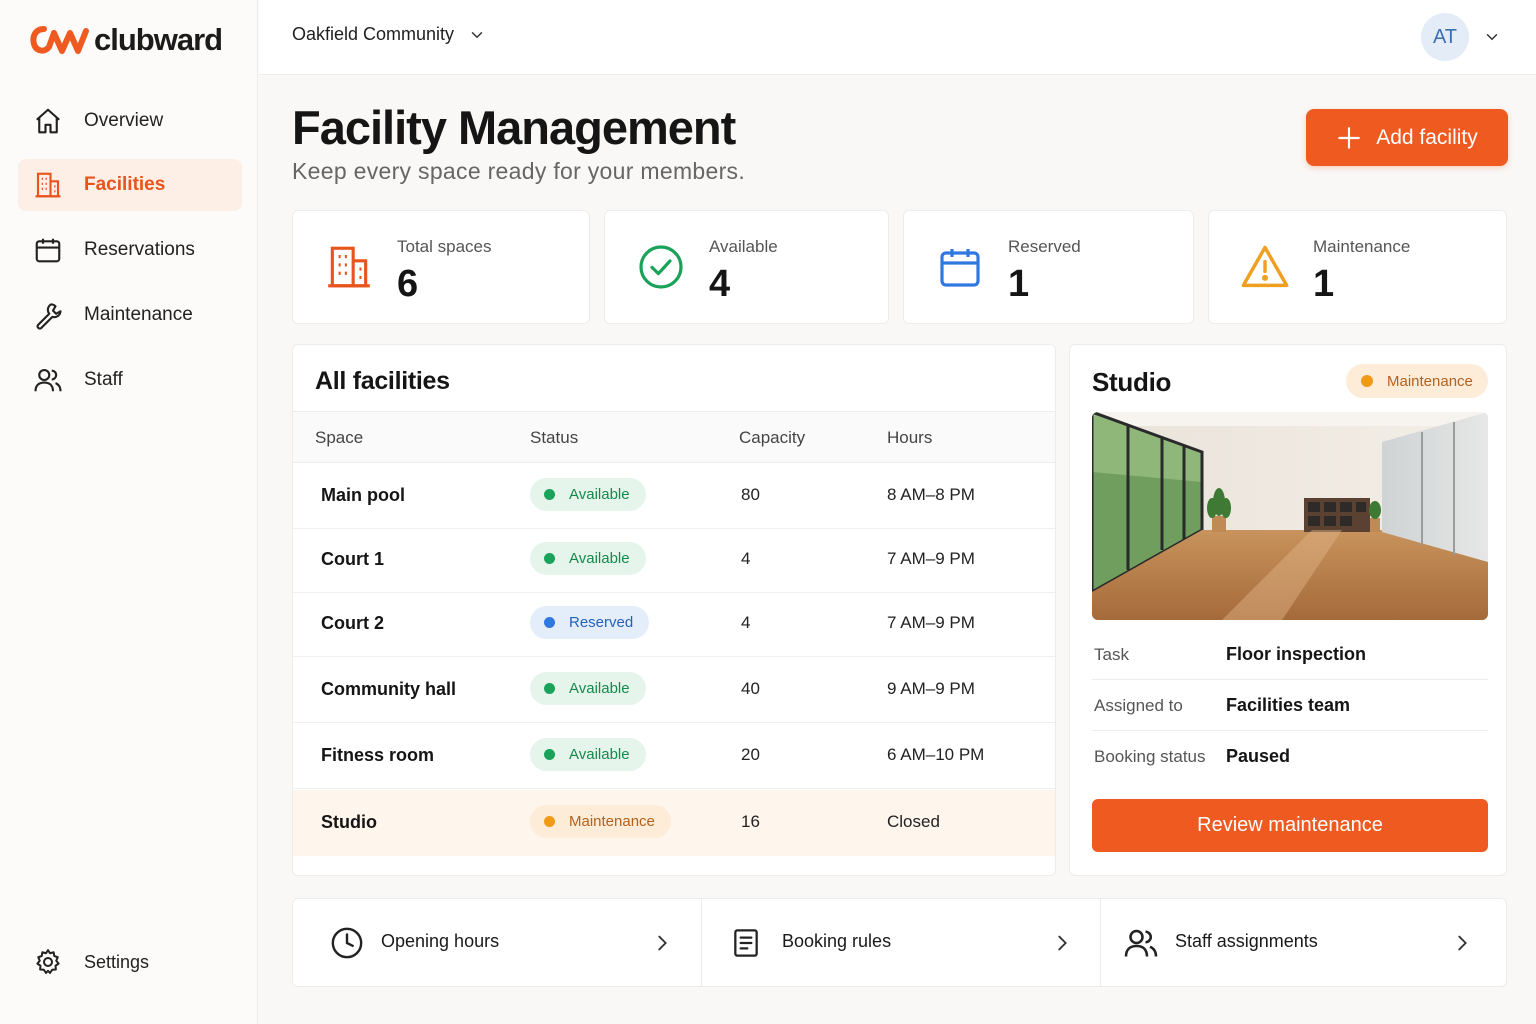 This screenshot has height=1024, width=1536. Describe the element at coordinates (910, 437) in the screenshot. I see `column-header-hours: Hours` at that location.